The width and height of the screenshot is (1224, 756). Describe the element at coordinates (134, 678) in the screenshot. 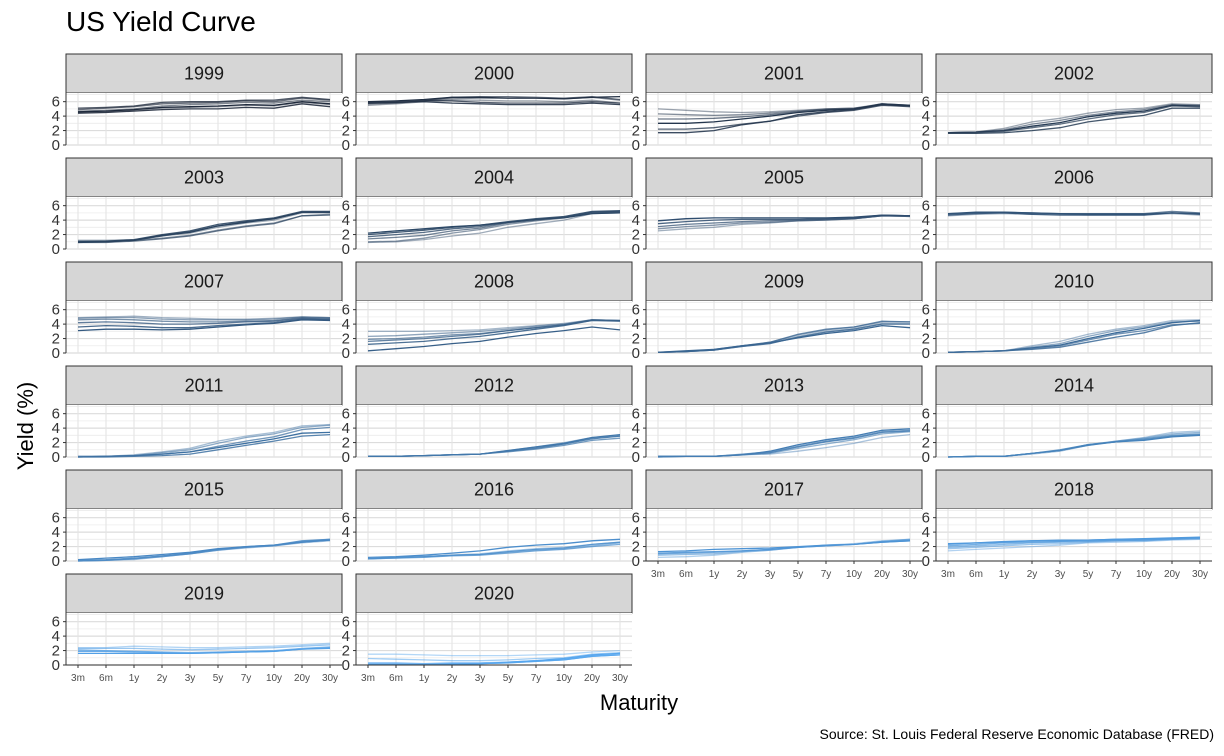

I see `x-tick-label: 1y` at that location.